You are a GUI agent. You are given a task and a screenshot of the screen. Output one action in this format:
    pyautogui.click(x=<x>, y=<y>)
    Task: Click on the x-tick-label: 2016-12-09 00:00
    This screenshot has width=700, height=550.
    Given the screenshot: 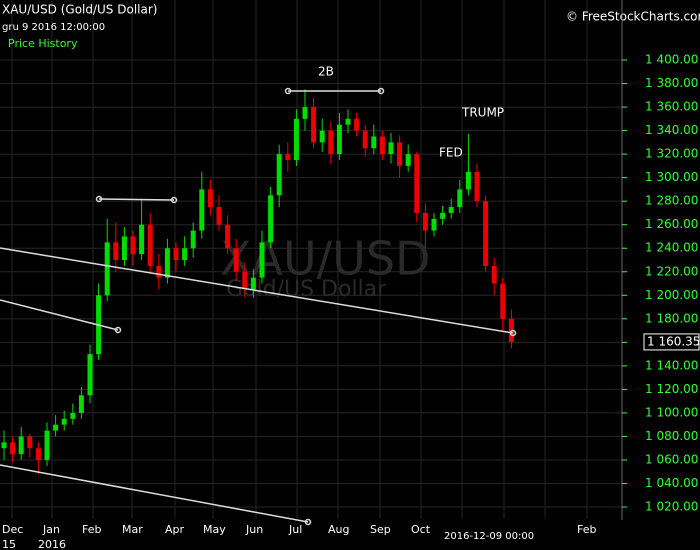 What is the action you would take?
    pyautogui.click(x=489, y=536)
    